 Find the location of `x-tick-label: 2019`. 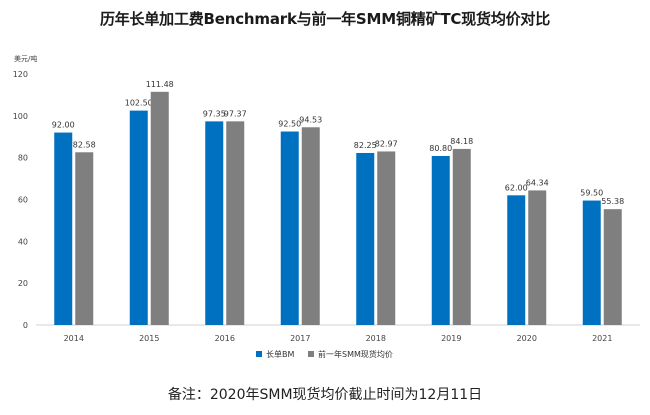

x-tick-label: 2019 is located at coordinates (451, 338).